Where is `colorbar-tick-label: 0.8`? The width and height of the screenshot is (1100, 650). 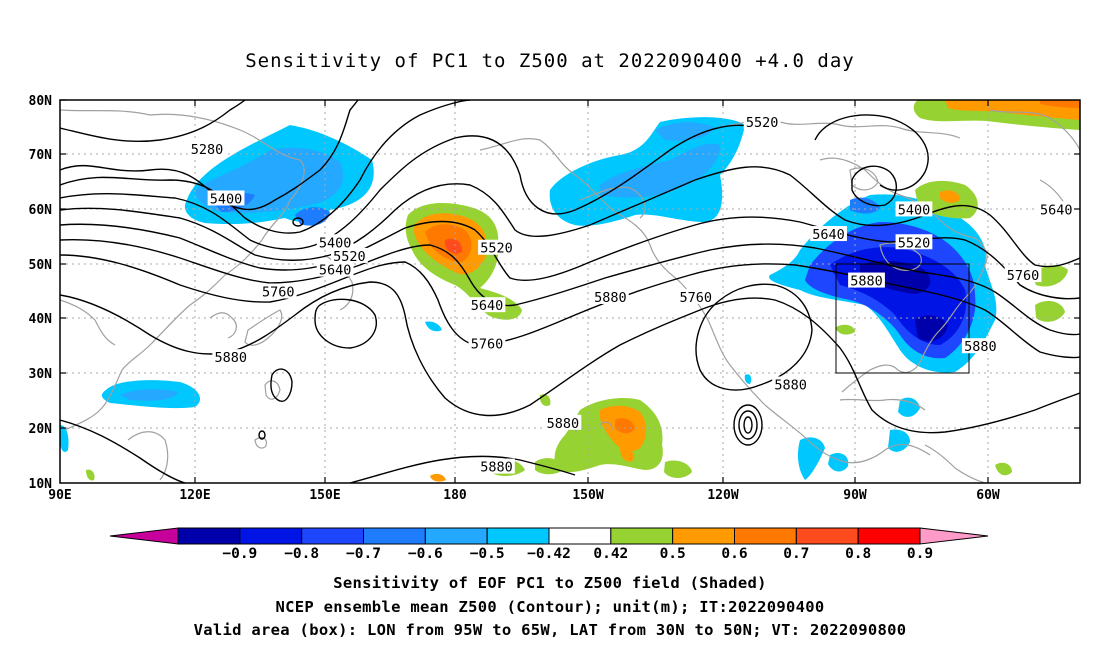 colorbar-tick-label: 0.8 is located at coordinates (858, 554).